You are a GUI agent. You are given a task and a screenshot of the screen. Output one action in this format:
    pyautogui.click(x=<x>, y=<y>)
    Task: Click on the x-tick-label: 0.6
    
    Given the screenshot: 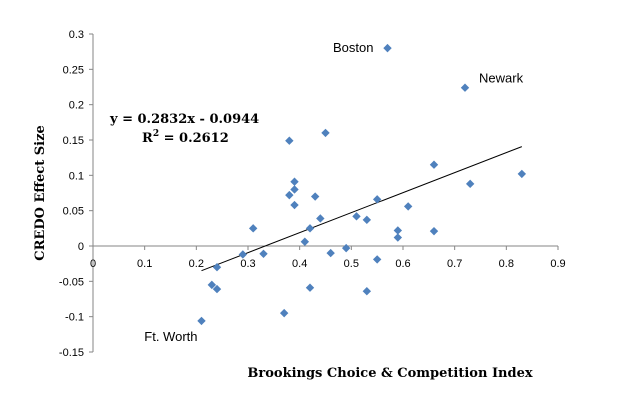 What is the action you would take?
    pyautogui.click(x=402, y=264)
    